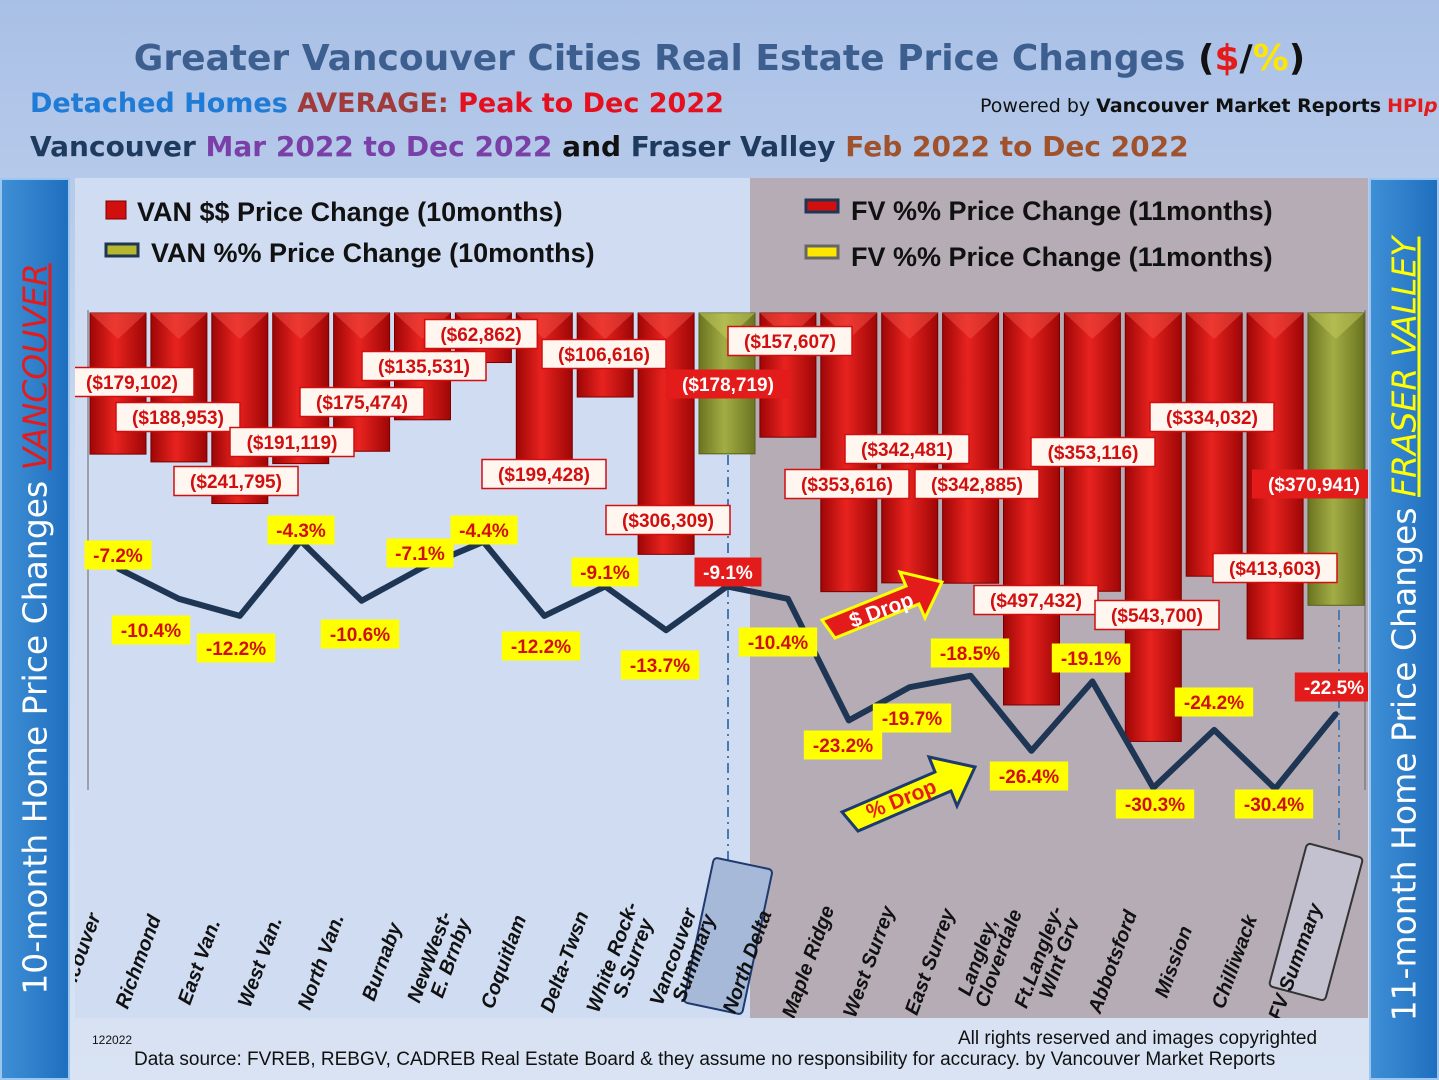 The image size is (1439, 1080). I want to click on dollar-label-19-bg, so click(1275, 568).